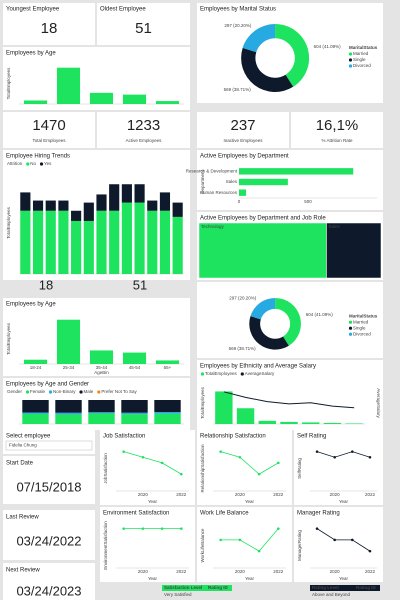 This screenshot has height=600, width=400. What do you see at coordinates (168, 367) in the screenshot?
I see `x-tick-label: 55+` at bounding box center [168, 367].